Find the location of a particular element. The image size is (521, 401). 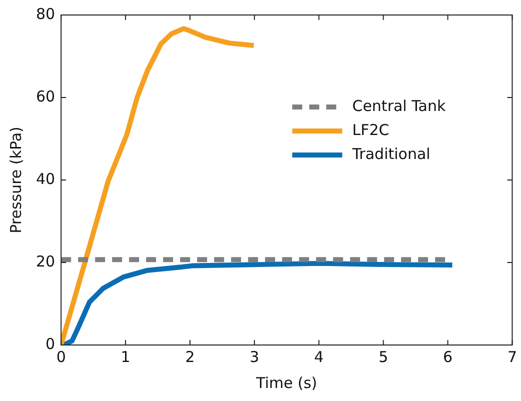

y-tick-label: 20 is located at coordinates (46, 261).